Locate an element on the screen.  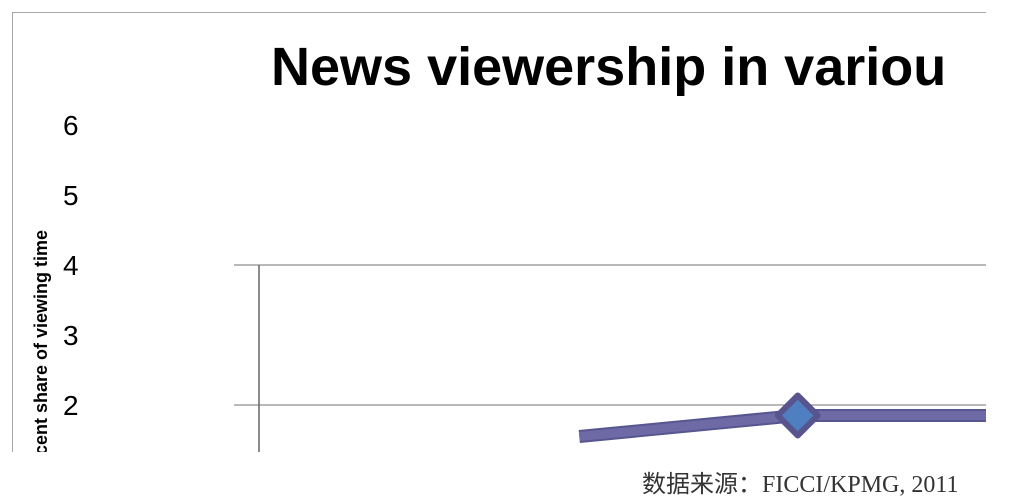
y-tick-label: 3 is located at coordinates (71, 335).